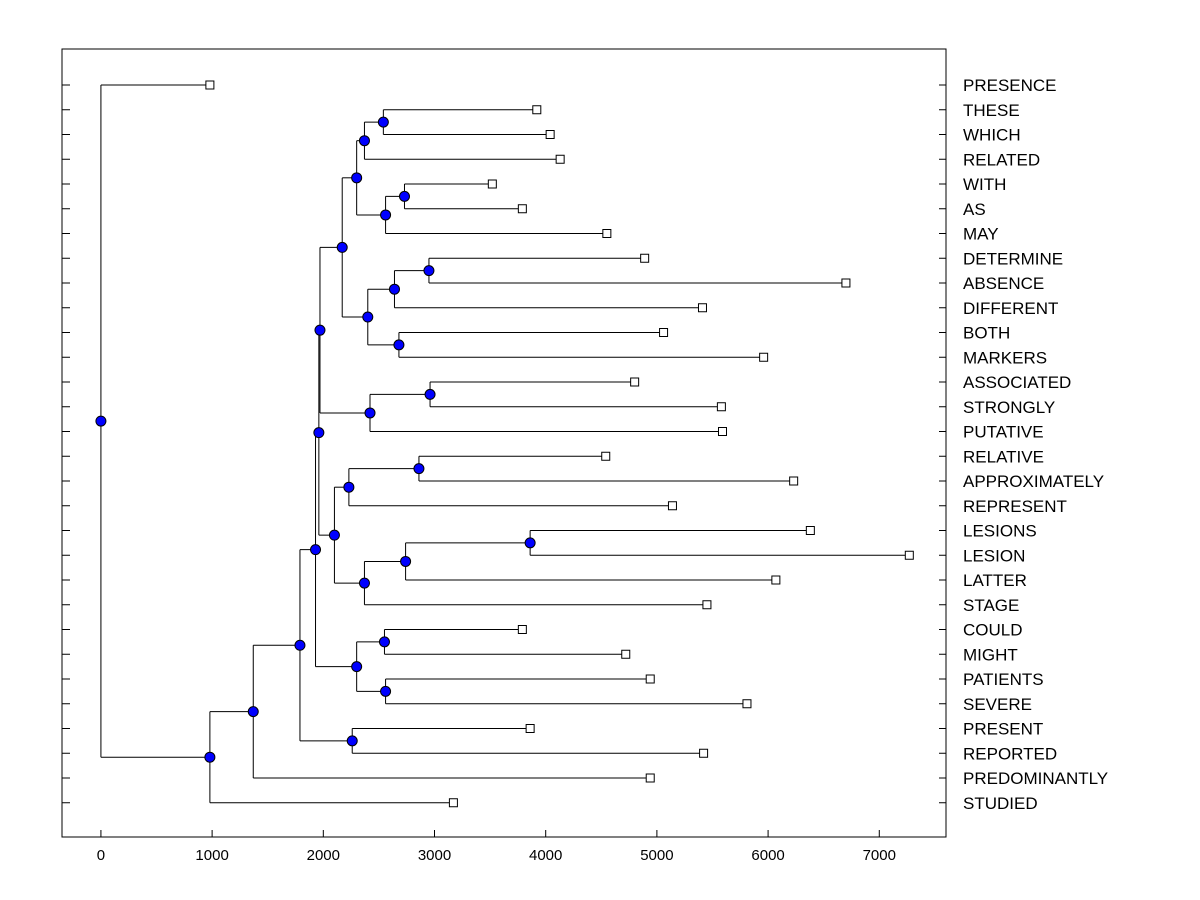  Describe the element at coordinates (995, 580) in the screenshot. I see `leaf-label: LATTER` at that location.